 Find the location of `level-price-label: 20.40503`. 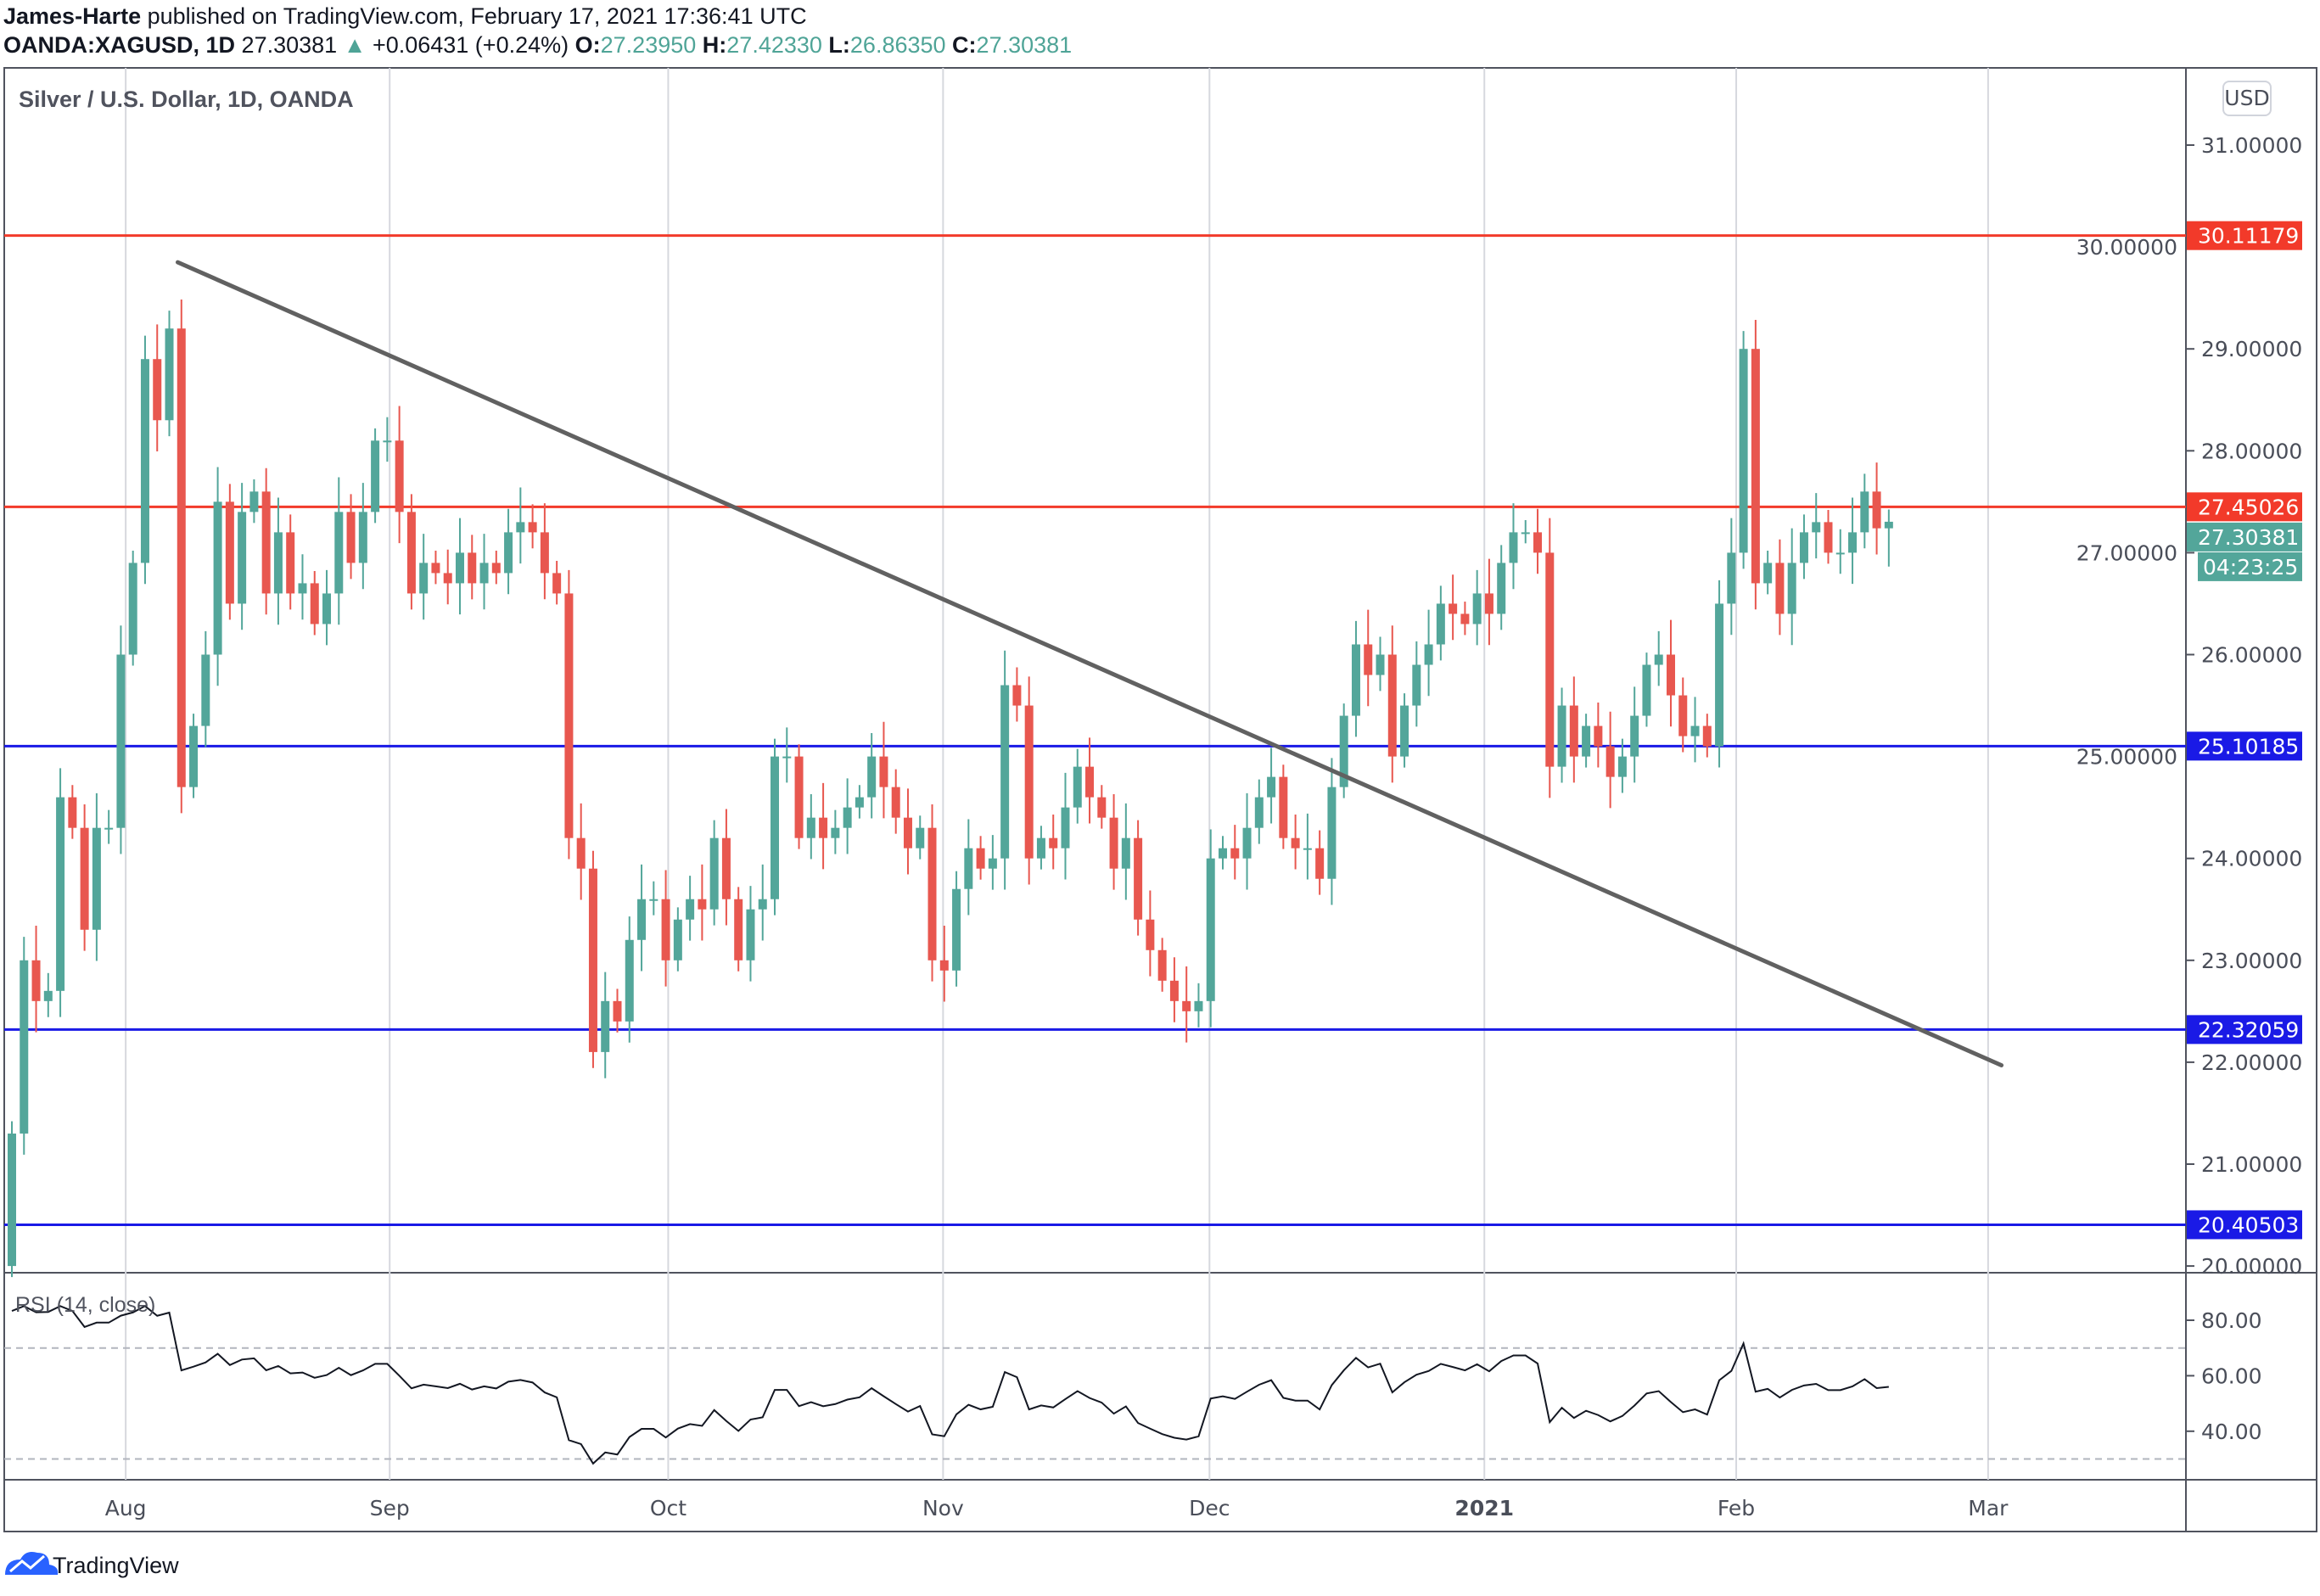

level-price-label: 20.40503 is located at coordinates (2248, 1224).